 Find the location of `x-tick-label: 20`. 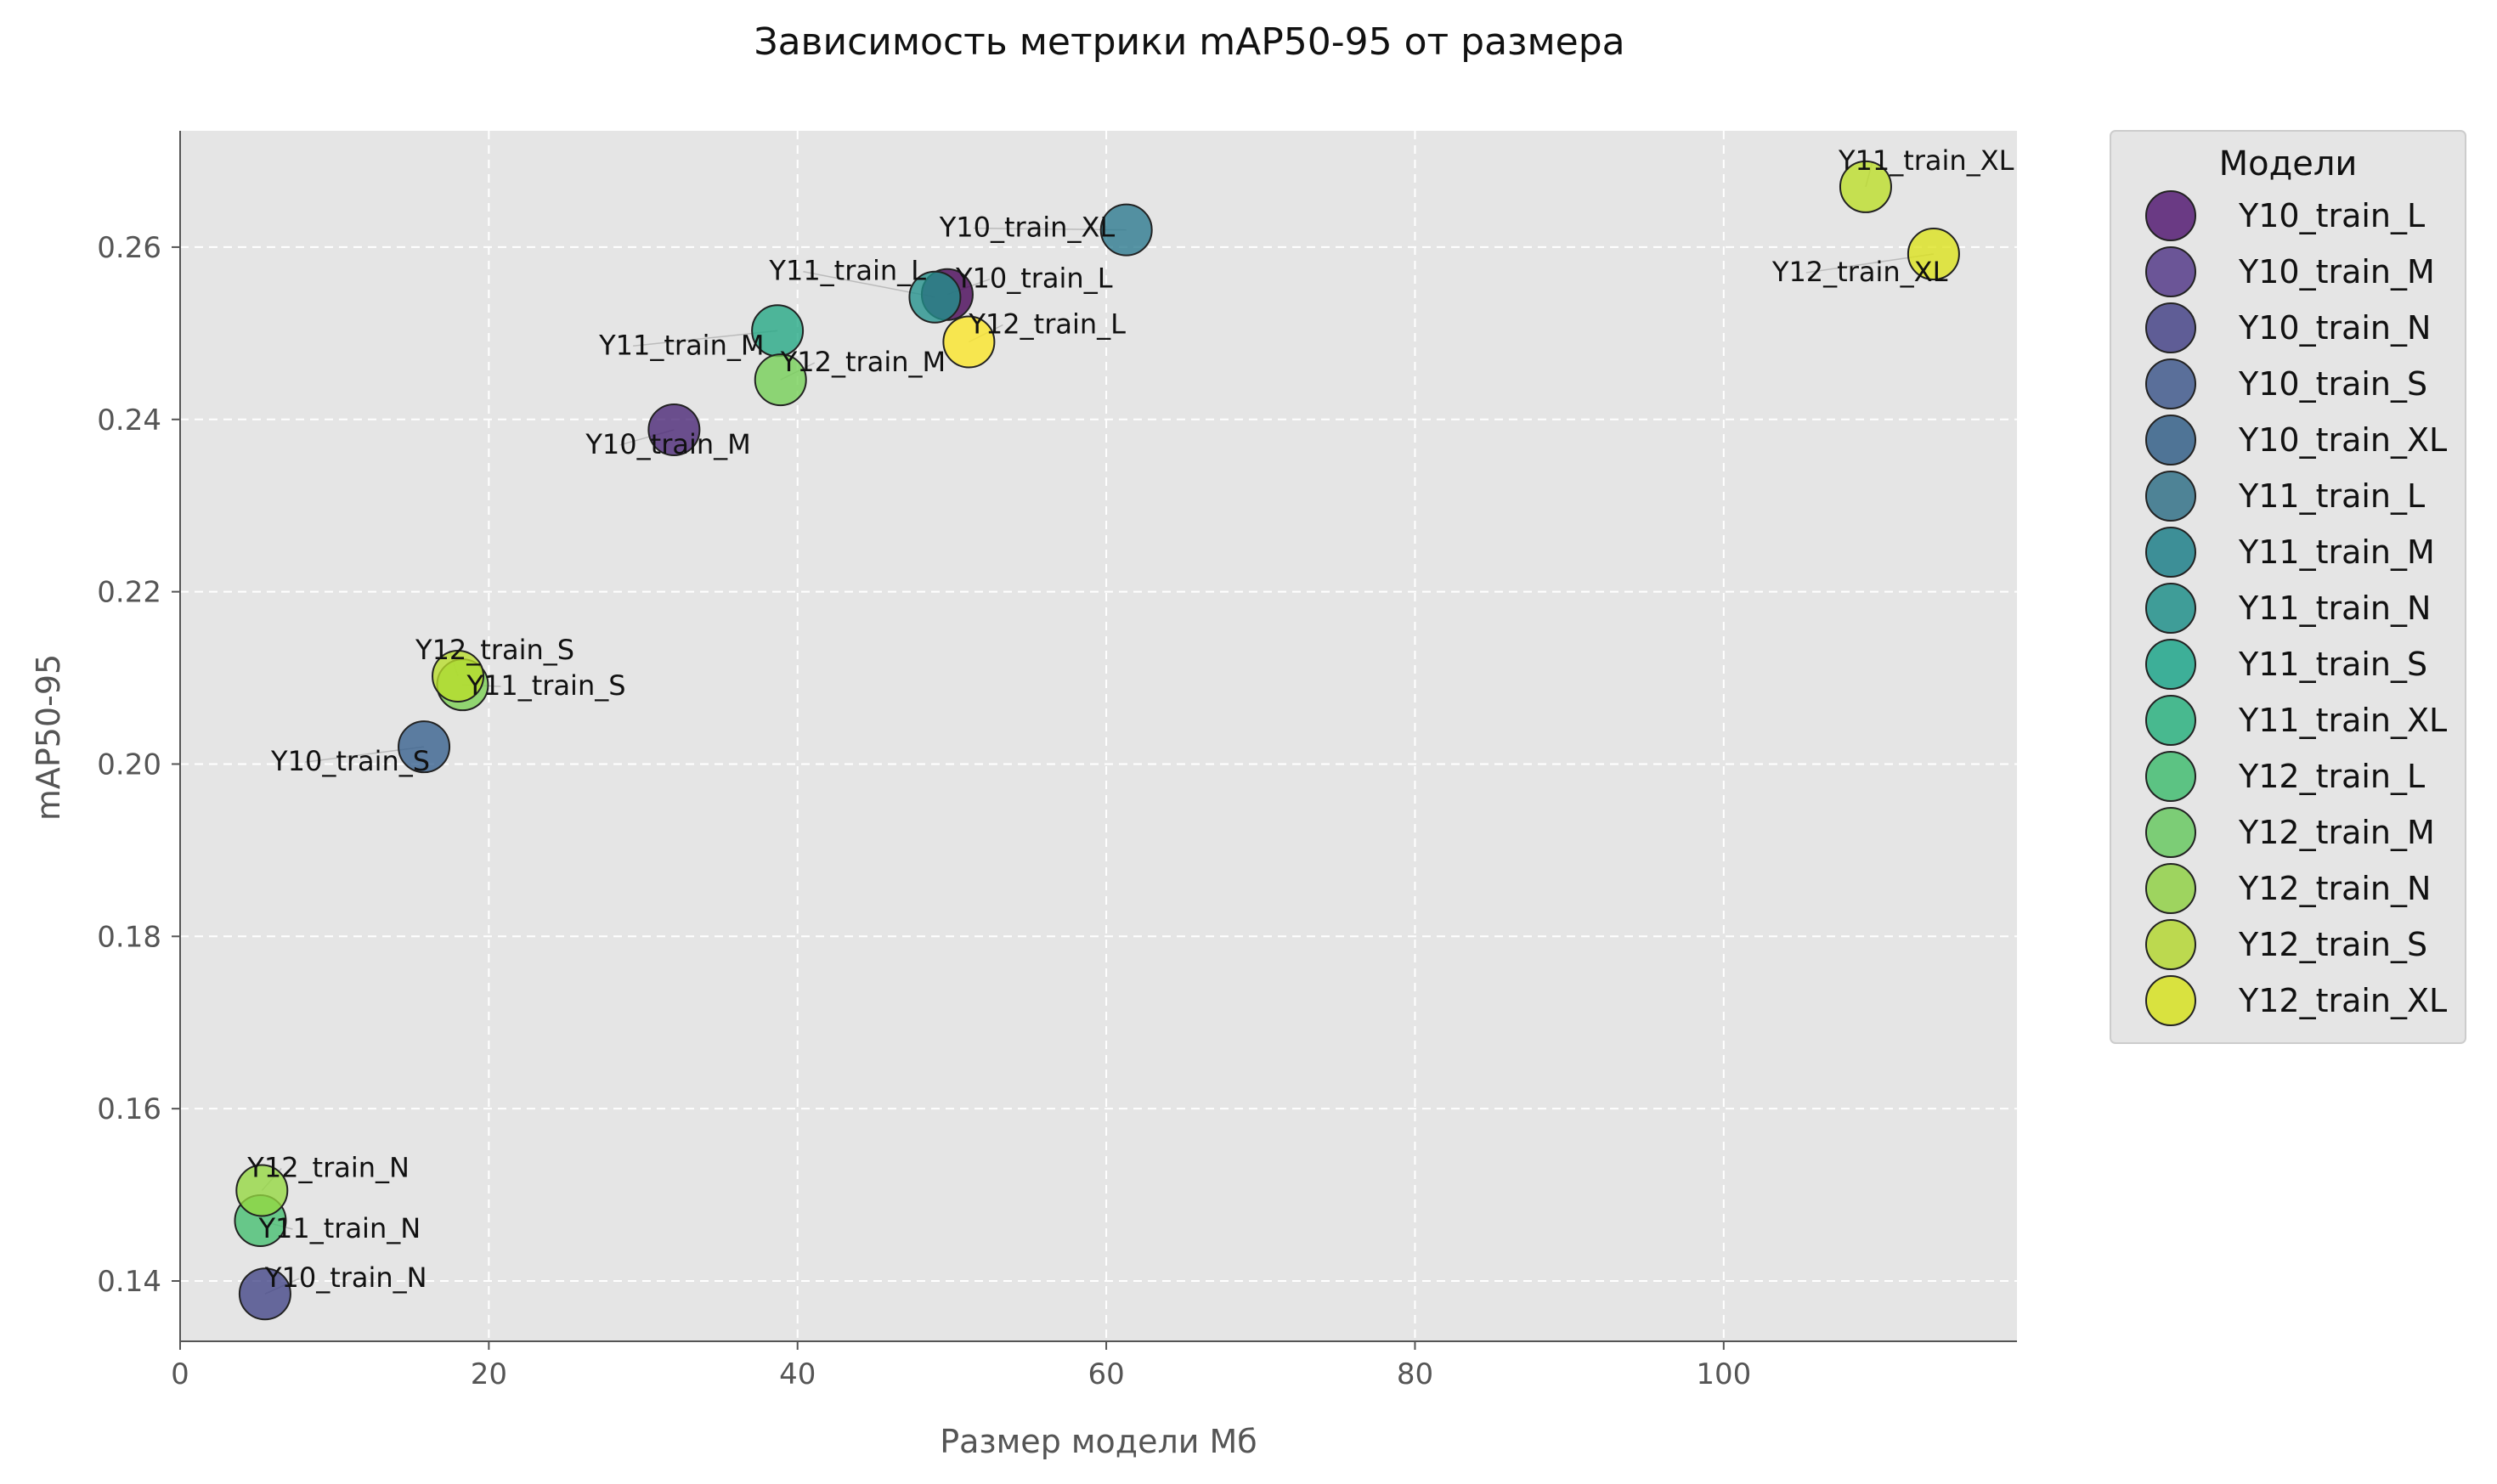

x-tick-label: 20 is located at coordinates (489, 1374).